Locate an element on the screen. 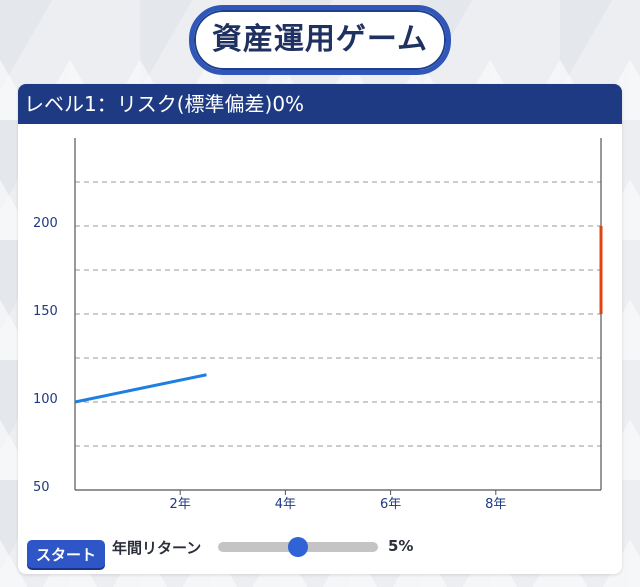 Image resolution: width=640 pixels, height=587 pixels. chart-series is located at coordinates (140, 388).